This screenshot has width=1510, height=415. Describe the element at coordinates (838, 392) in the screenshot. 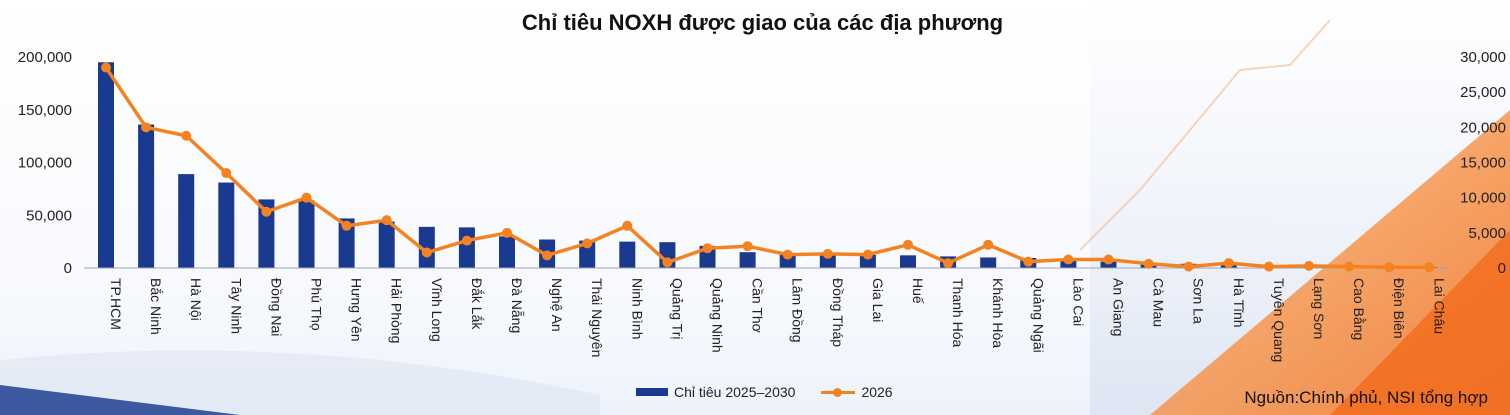

I see `legend-line-swatch` at that location.